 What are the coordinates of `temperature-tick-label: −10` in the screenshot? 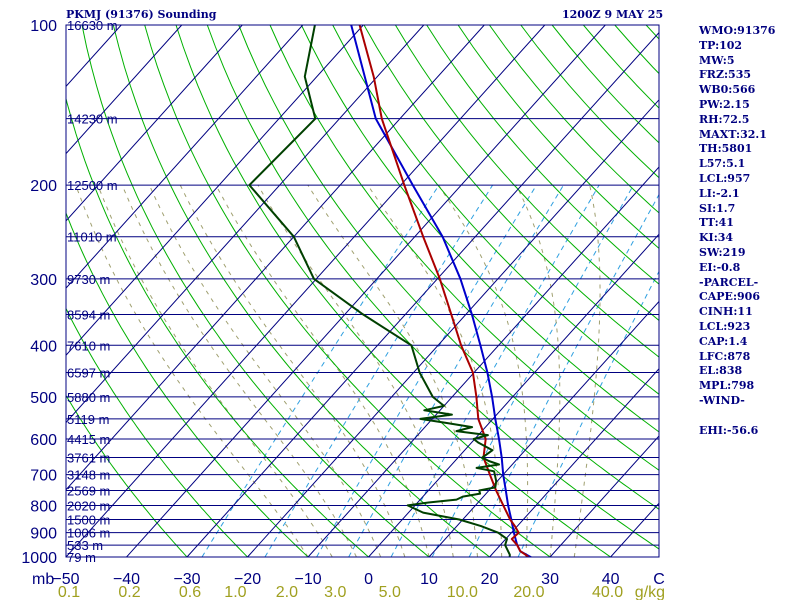 It's located at (307, 579).